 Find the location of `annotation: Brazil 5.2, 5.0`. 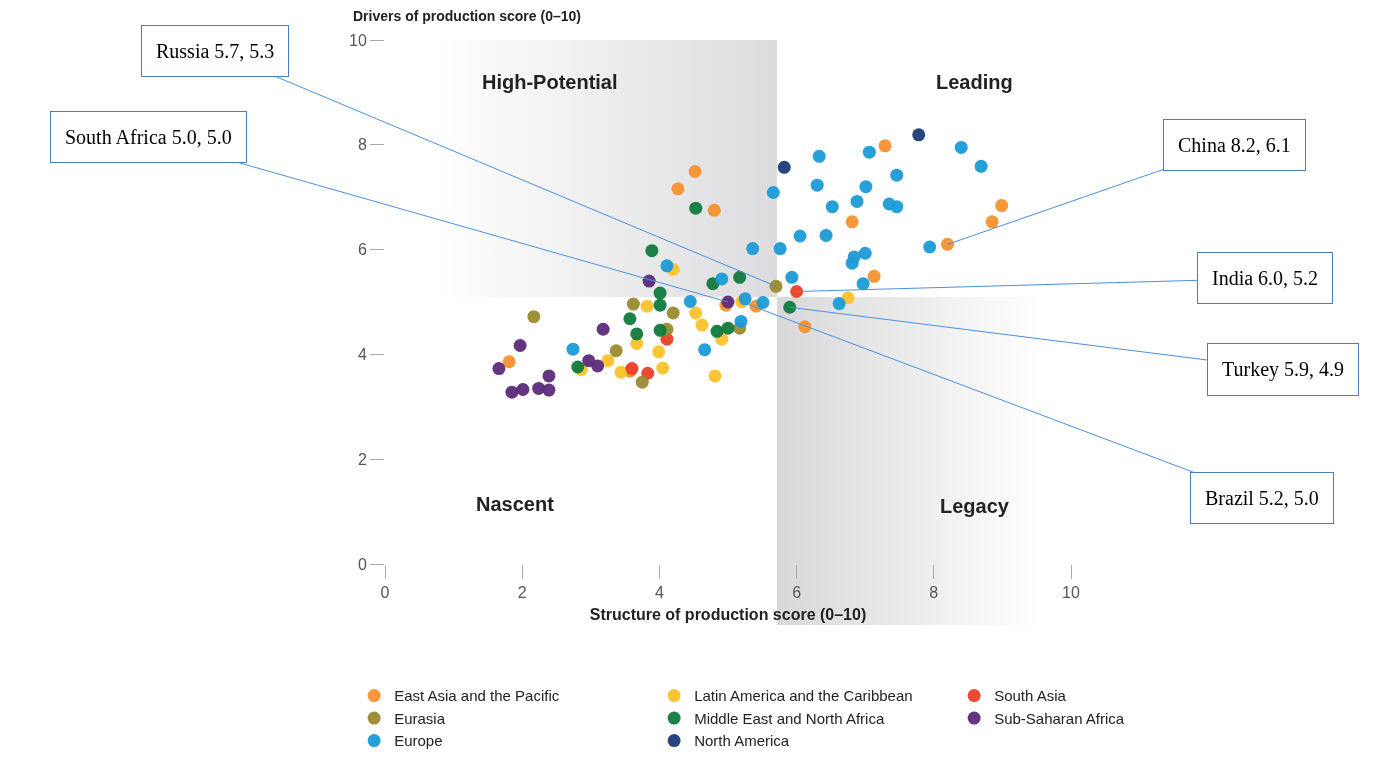

annotation: Brazil 5.2, 5.0 is located at coordinates (1262, 498).